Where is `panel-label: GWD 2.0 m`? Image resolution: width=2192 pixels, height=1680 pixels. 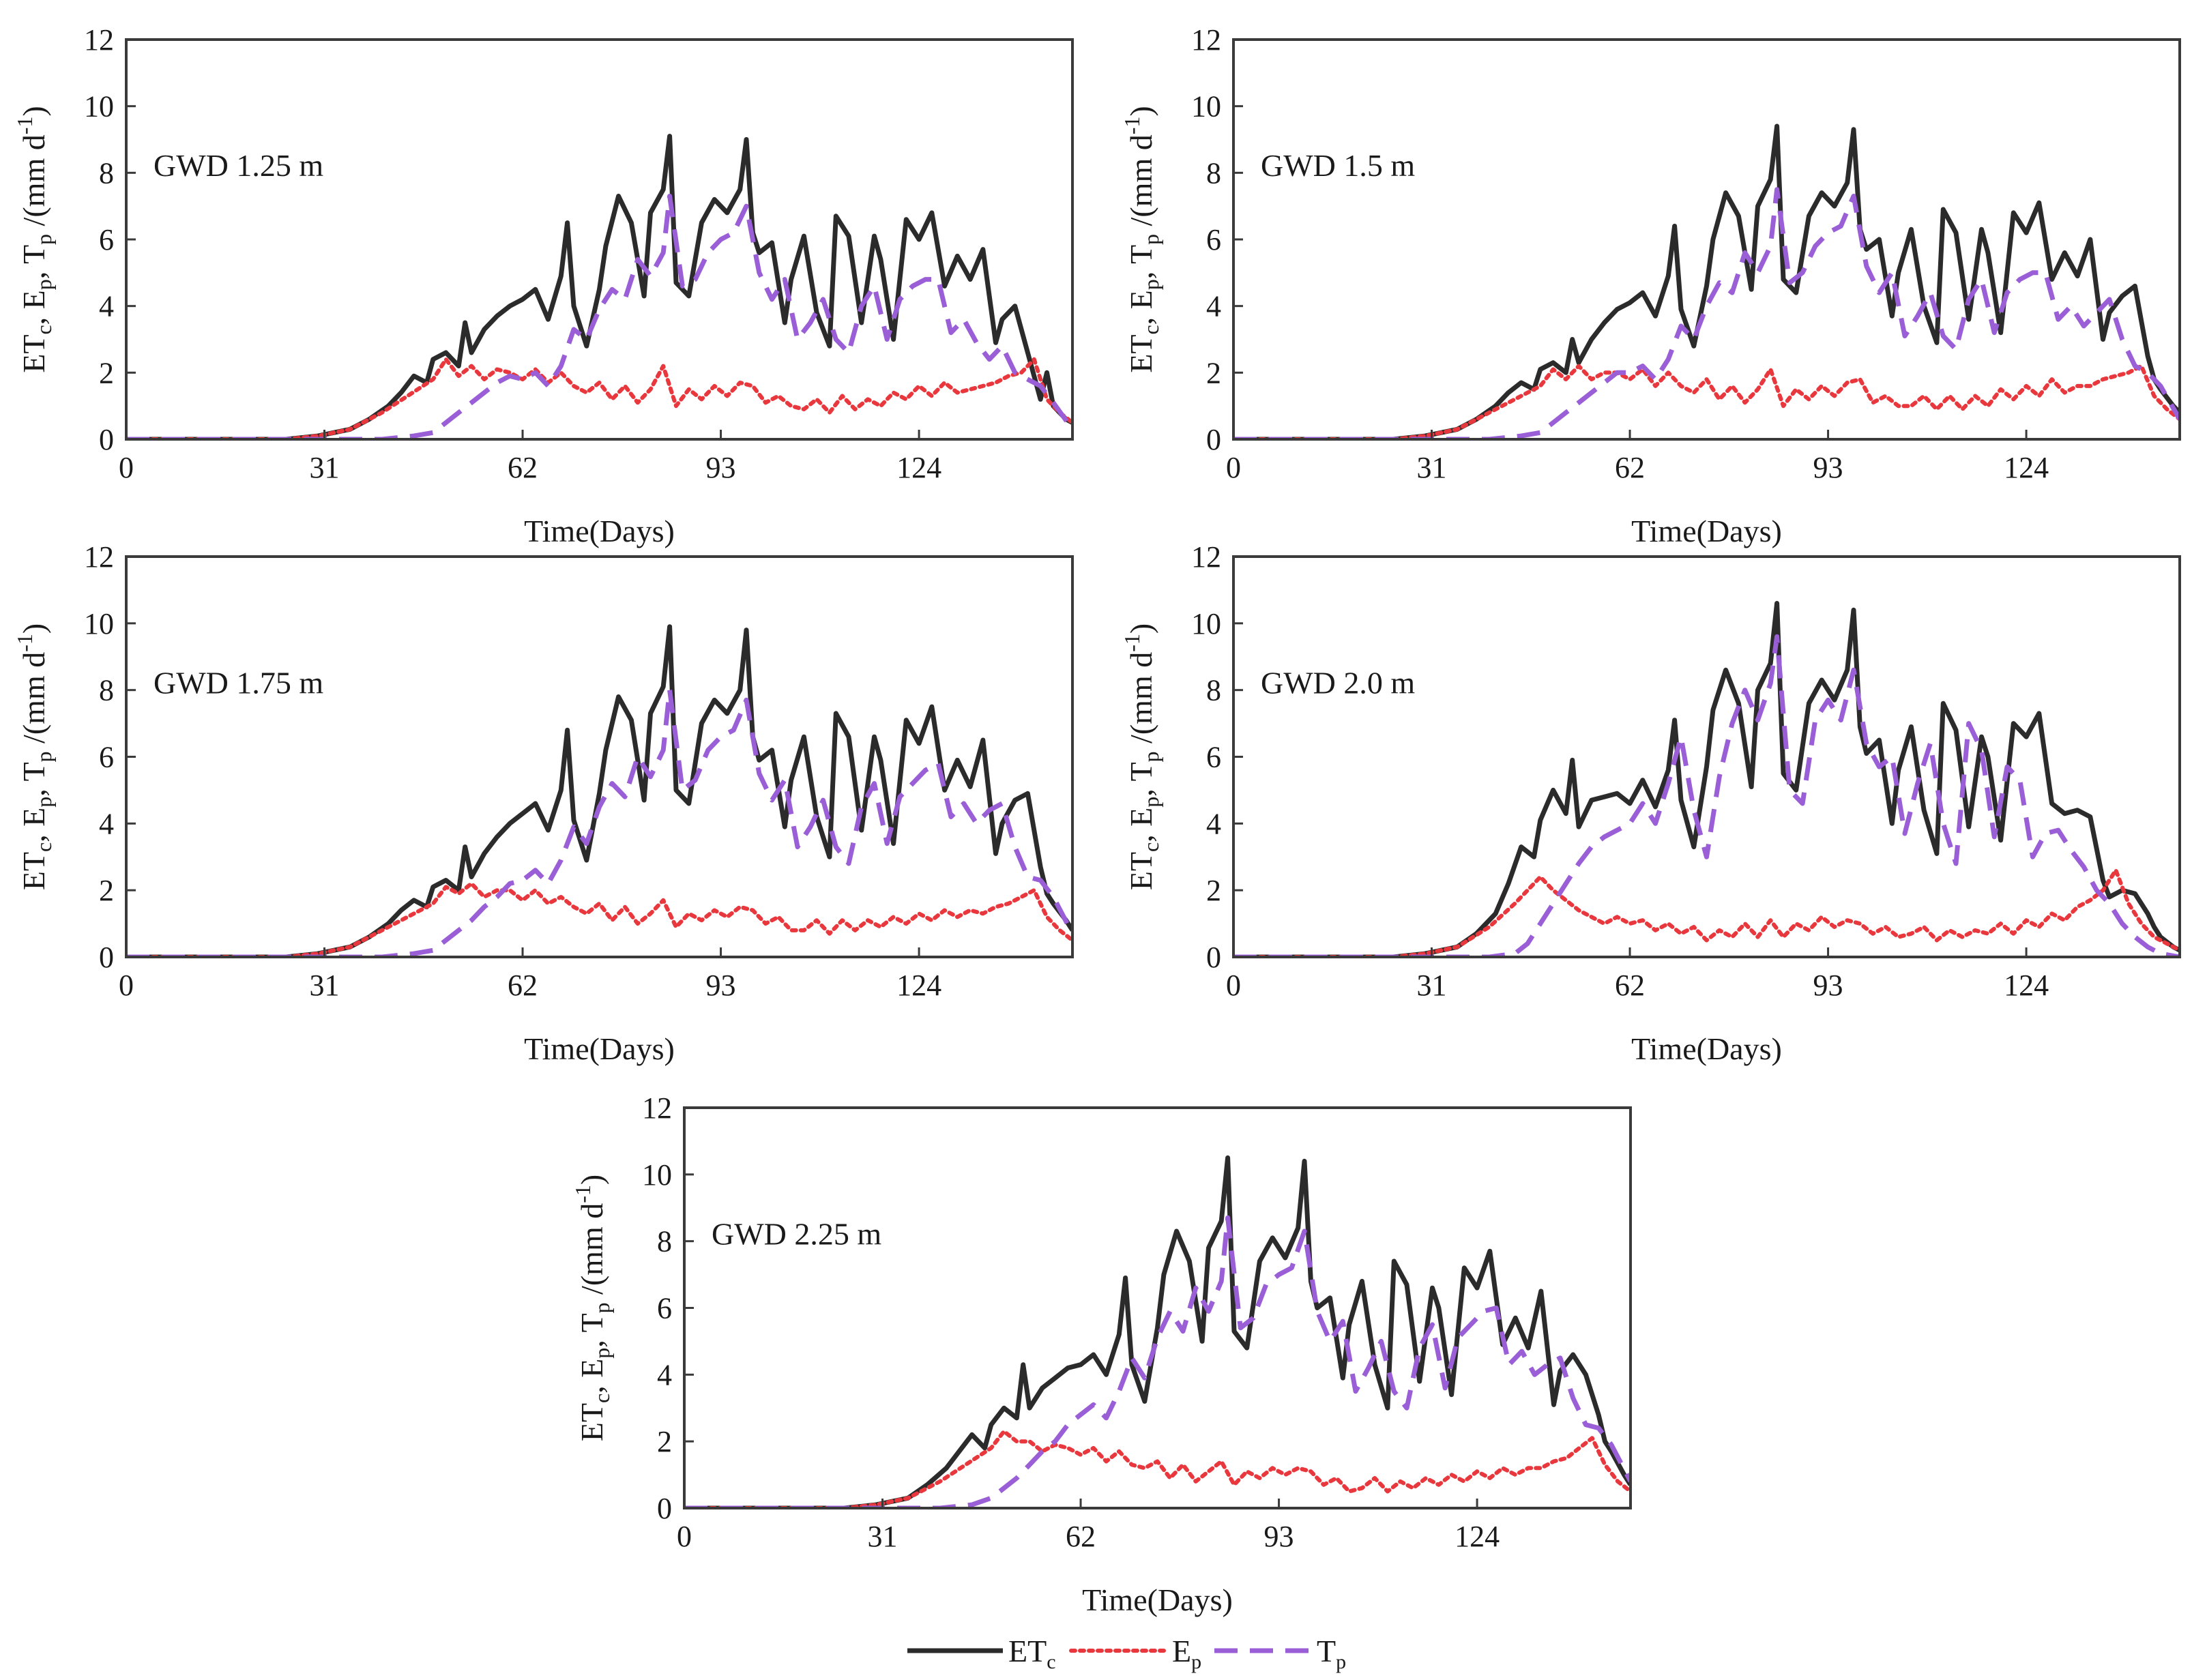
panel-label: GWD 2.0 m is located at coordinates (1338, 683).